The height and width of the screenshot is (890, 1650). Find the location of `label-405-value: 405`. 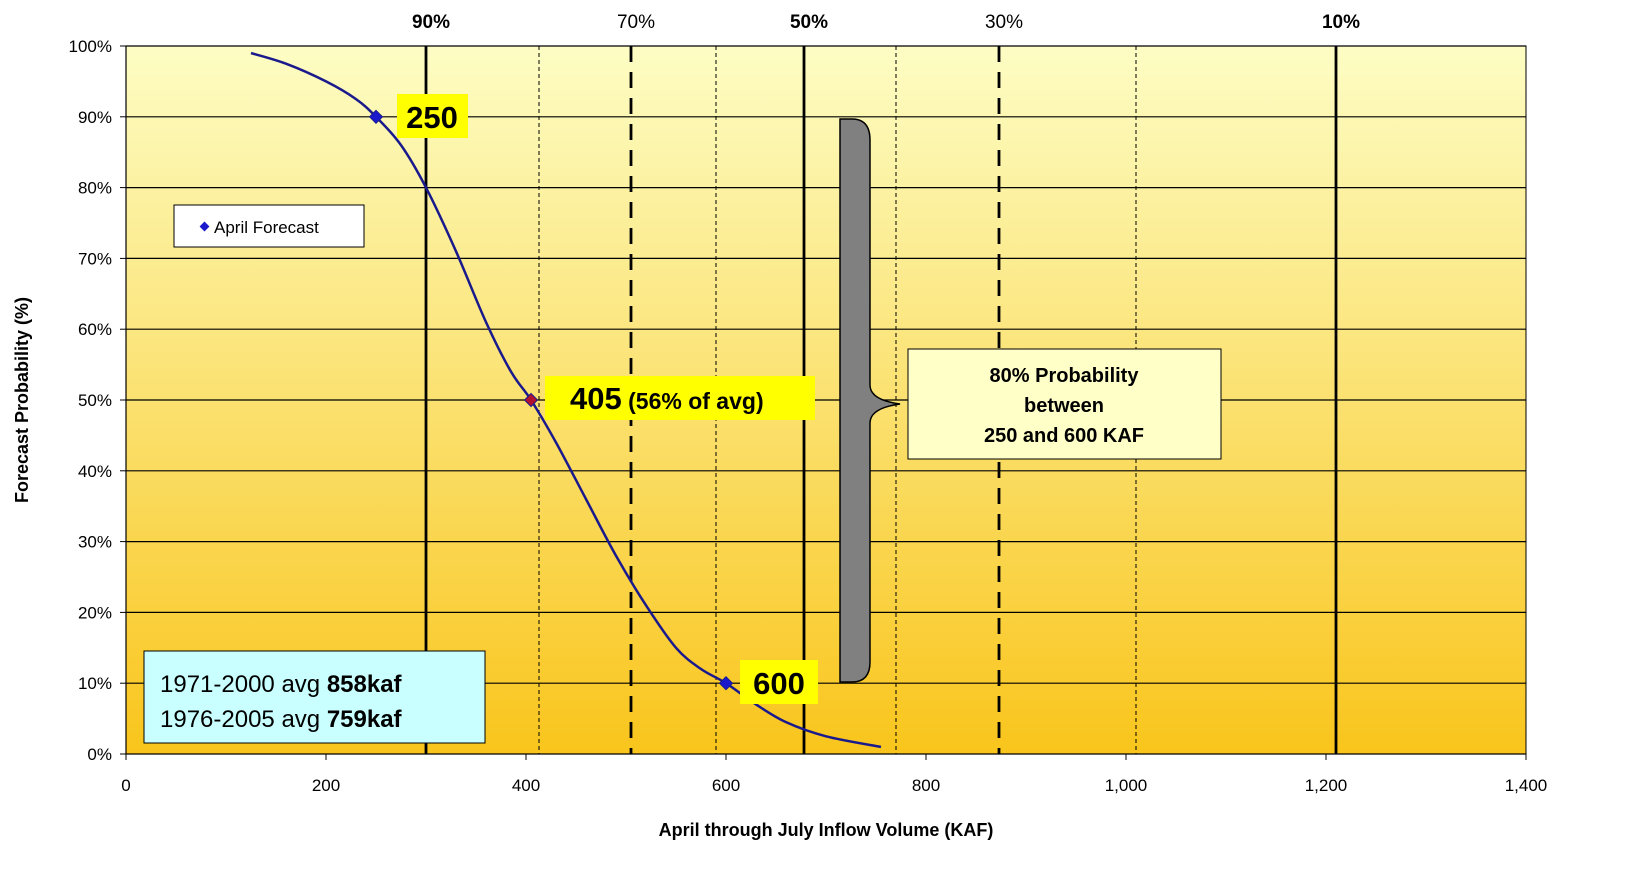

label-405-value: 405 is located at coordinates (596, 398).